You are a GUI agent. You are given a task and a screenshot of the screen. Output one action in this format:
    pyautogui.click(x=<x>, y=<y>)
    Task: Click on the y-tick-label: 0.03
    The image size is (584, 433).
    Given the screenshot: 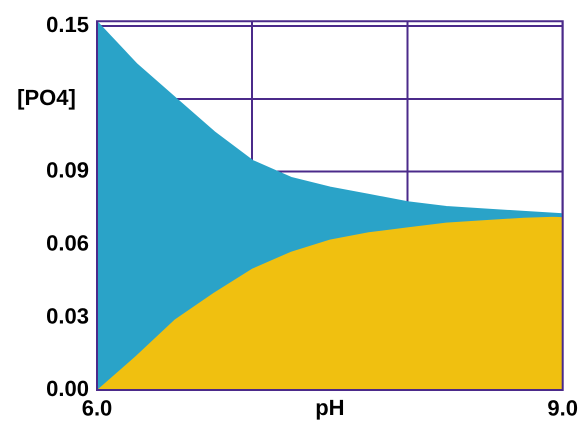 What is the action you would take?
    pyautogui.click(x=67, y=315)
    